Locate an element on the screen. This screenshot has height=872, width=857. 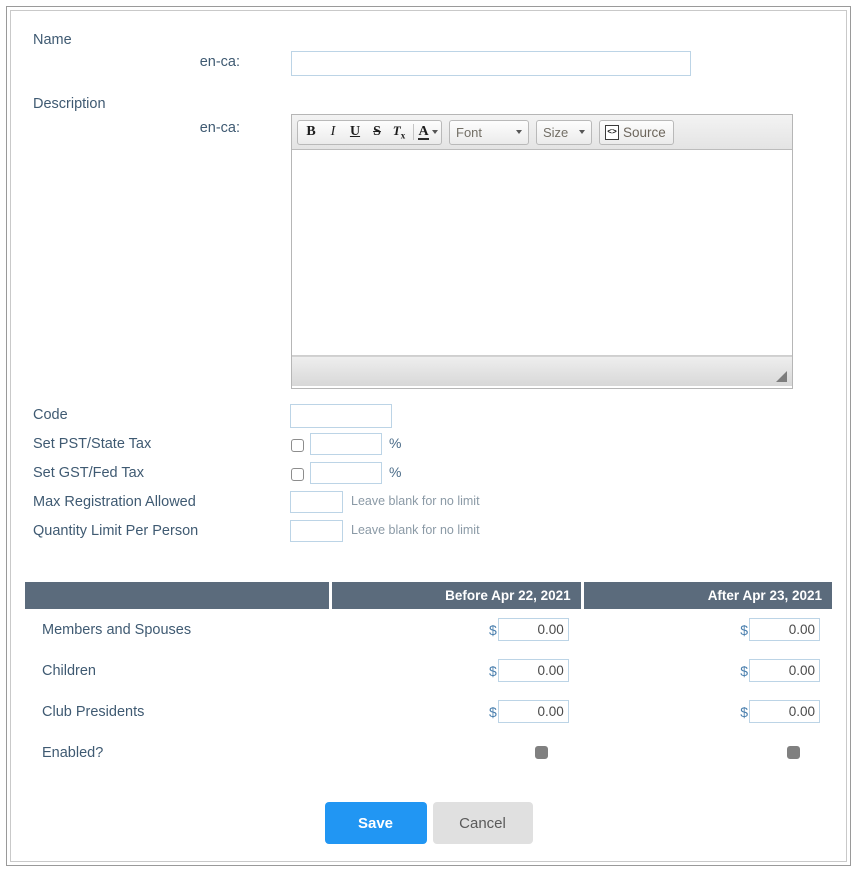
max-registration-label: Max Registration Allowed is located at coordinates (114, 502).